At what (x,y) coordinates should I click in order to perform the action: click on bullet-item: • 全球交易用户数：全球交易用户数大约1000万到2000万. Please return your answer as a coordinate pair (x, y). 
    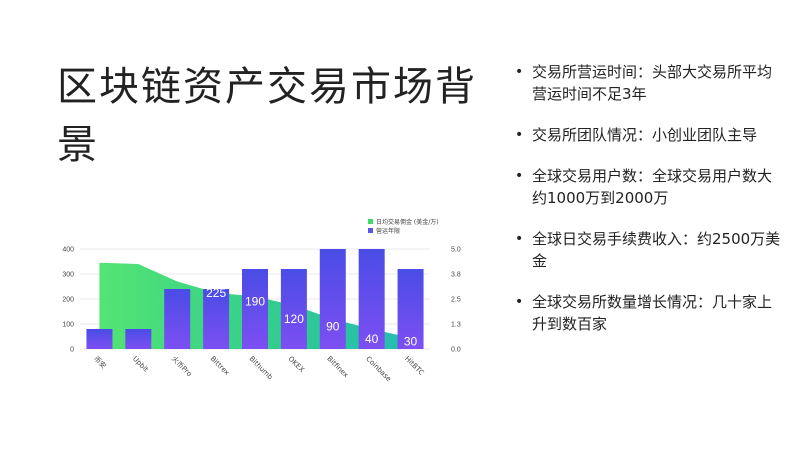
    Looking at the image, I should click on (647, 187).